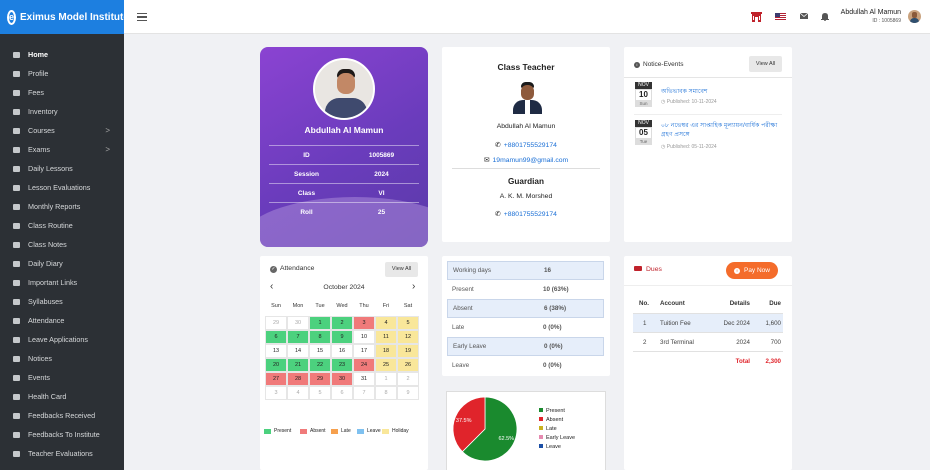 This screenshot has width=930, height=470. What do you see at coordinates (684, 91) in the screenshot?
I see `notice-title-link: অভিভাবক সমাবেশ` at bounding box center [684, 91].